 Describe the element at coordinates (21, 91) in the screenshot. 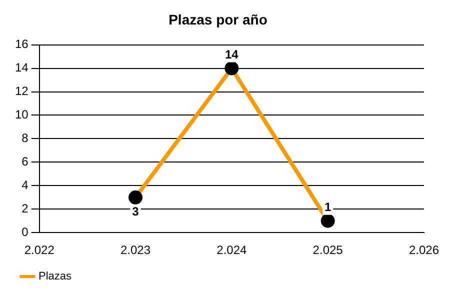

I see `y-tick-label: 12` at that location.